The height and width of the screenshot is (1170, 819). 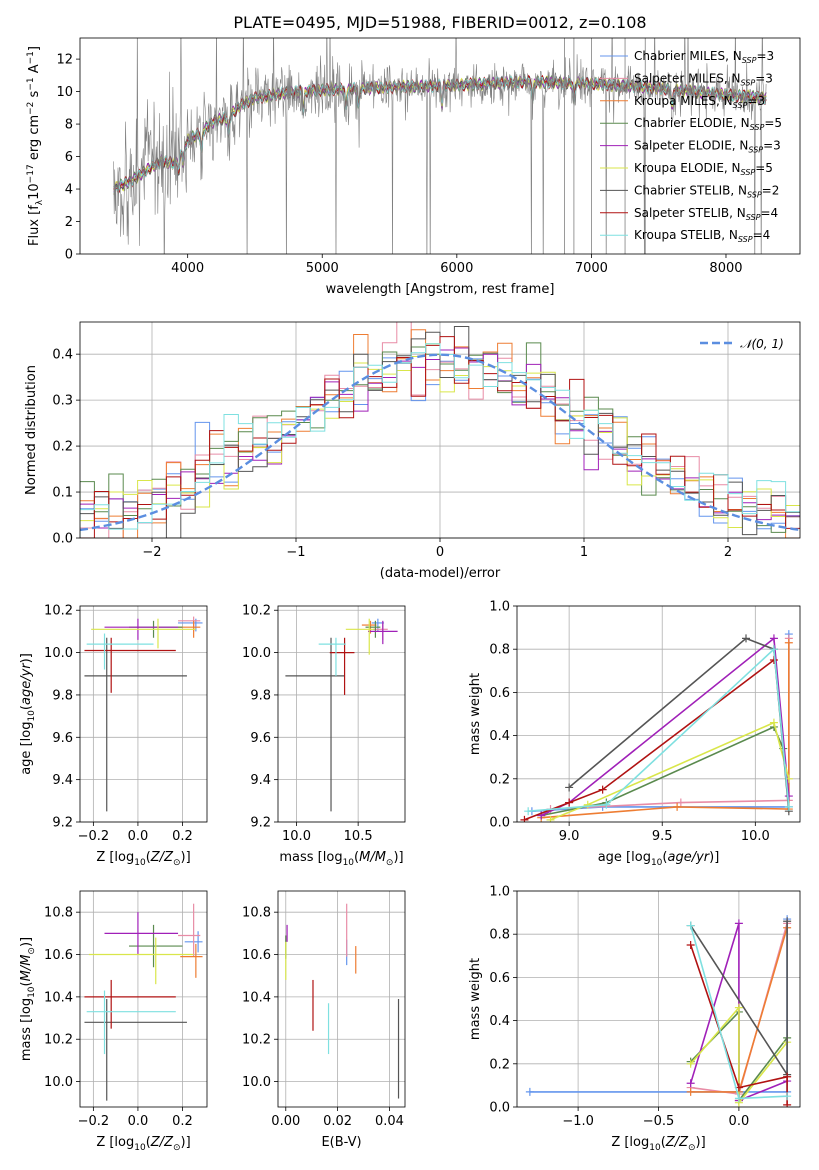 What do you see at coordinates (177, 1148) in the screenshot?
I see `label-subscript: ⊙` at bounding box center [177, 1148].